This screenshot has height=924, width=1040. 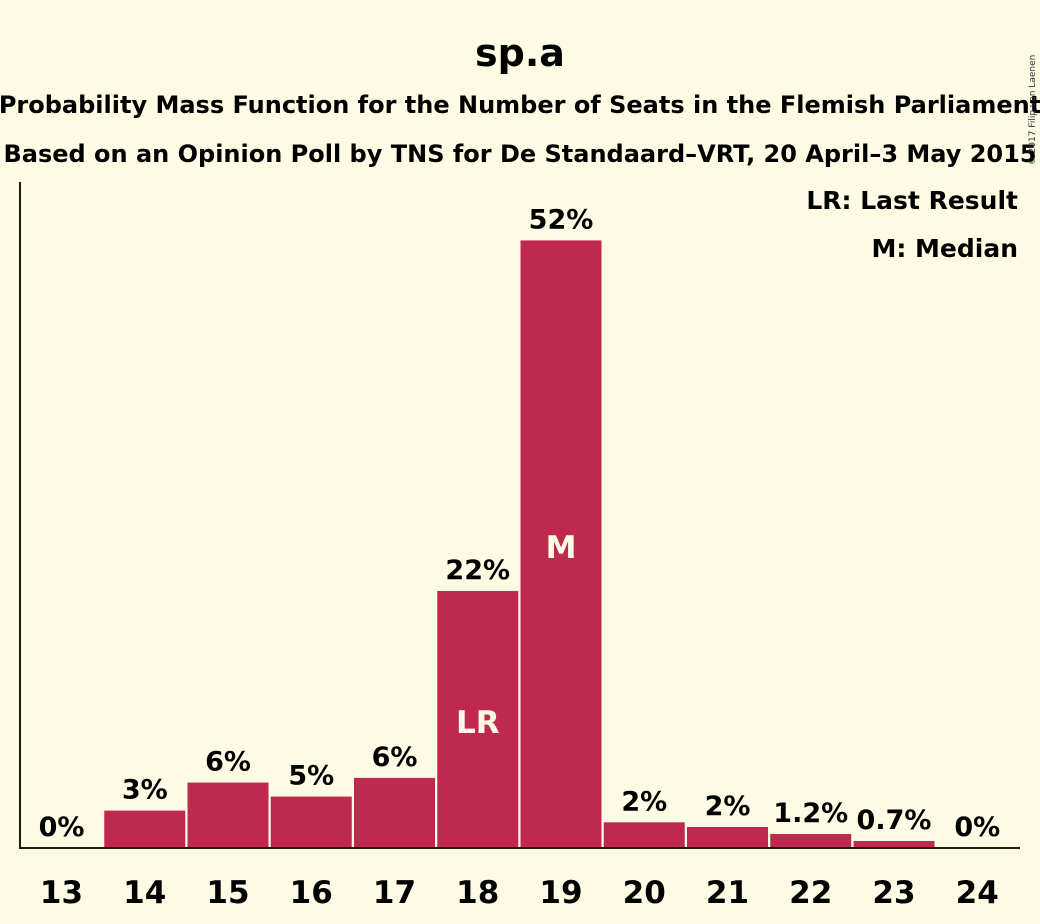 What do you see at coordinates (644, 893) in the screenshot?
I see `x-tick-20: 20` at bounding box center [644, 893].